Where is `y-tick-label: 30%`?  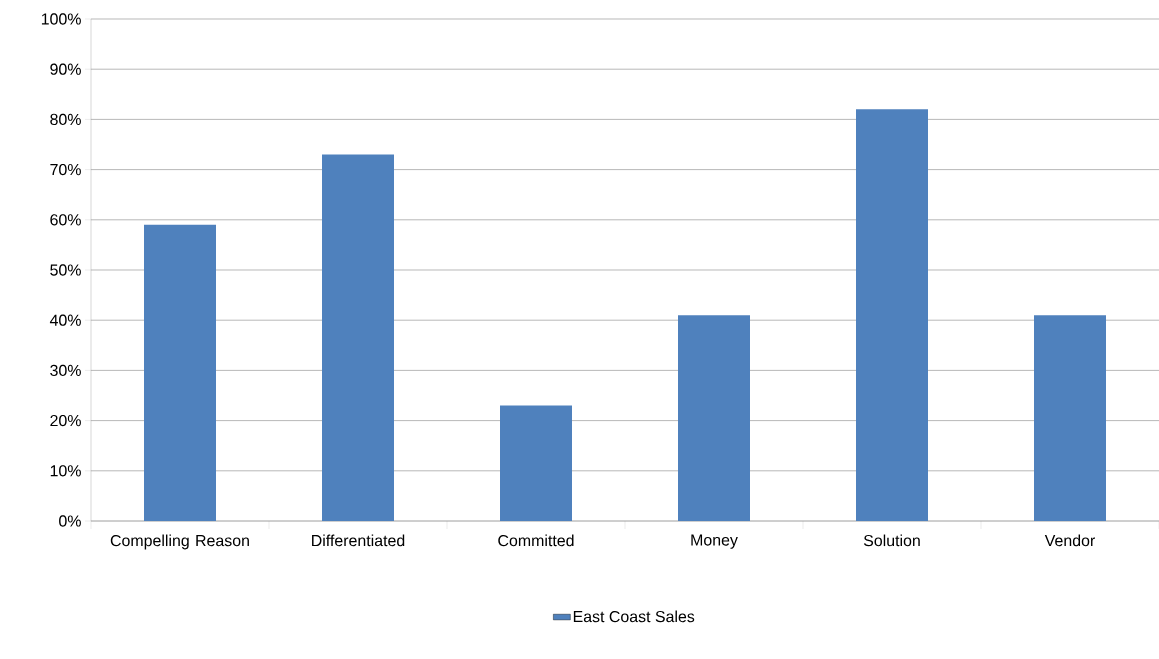
y-tick-label: 30% is located at coordinates (65, 370).